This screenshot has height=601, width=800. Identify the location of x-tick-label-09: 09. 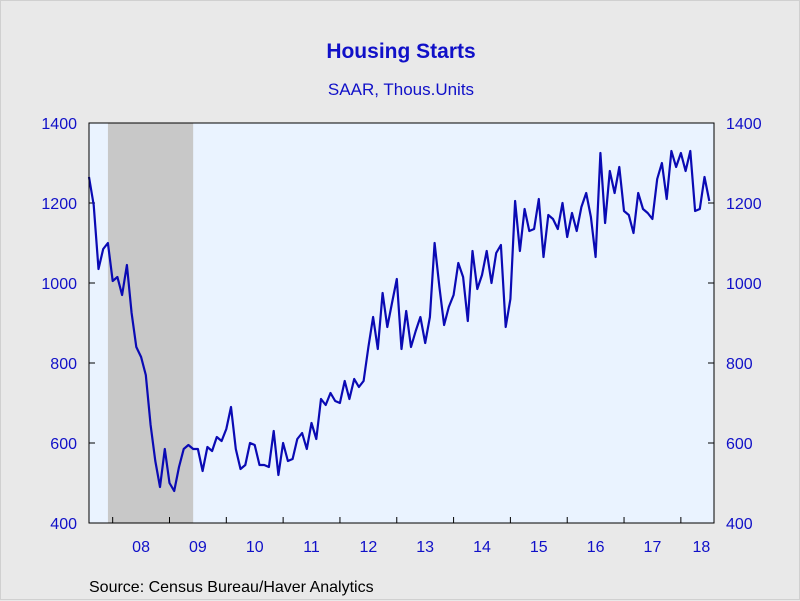
(198, 547).